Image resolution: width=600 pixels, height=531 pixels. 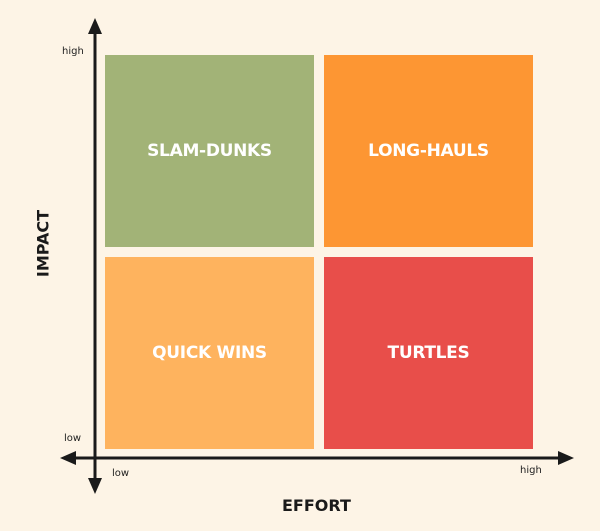 I want to click on quadrant-label: SLAM-DUNKS, so click(x=209, y=151).